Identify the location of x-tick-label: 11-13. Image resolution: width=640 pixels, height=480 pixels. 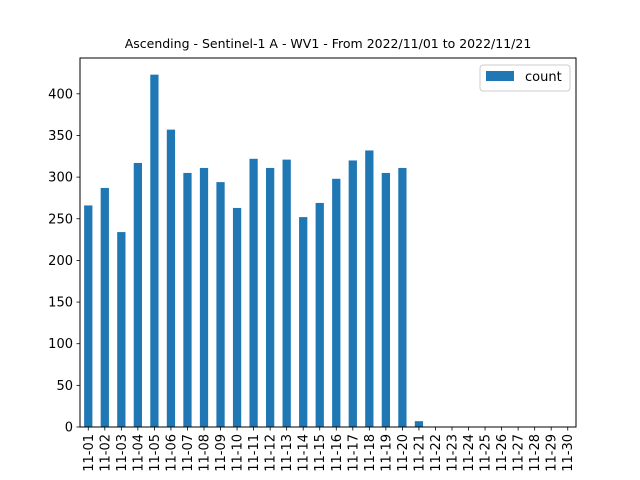
(287, 453).